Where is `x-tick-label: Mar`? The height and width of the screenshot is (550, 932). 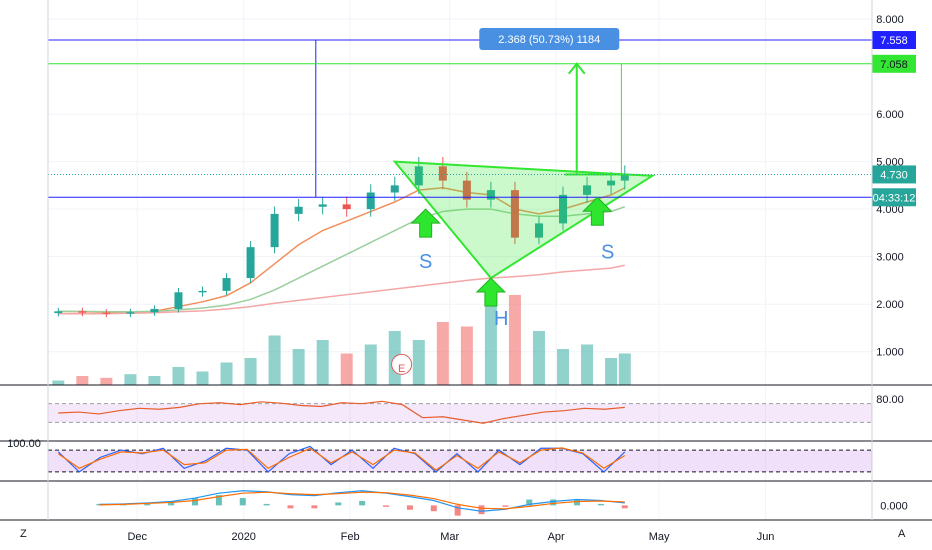
x-tick-label: Mar is located at coordinates (449, 537).